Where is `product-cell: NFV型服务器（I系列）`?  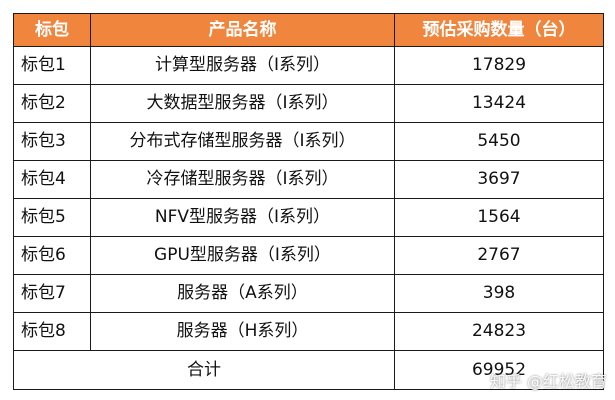 product-cell: NFV型服务器（I系列） is located at coordinates (242, 217).